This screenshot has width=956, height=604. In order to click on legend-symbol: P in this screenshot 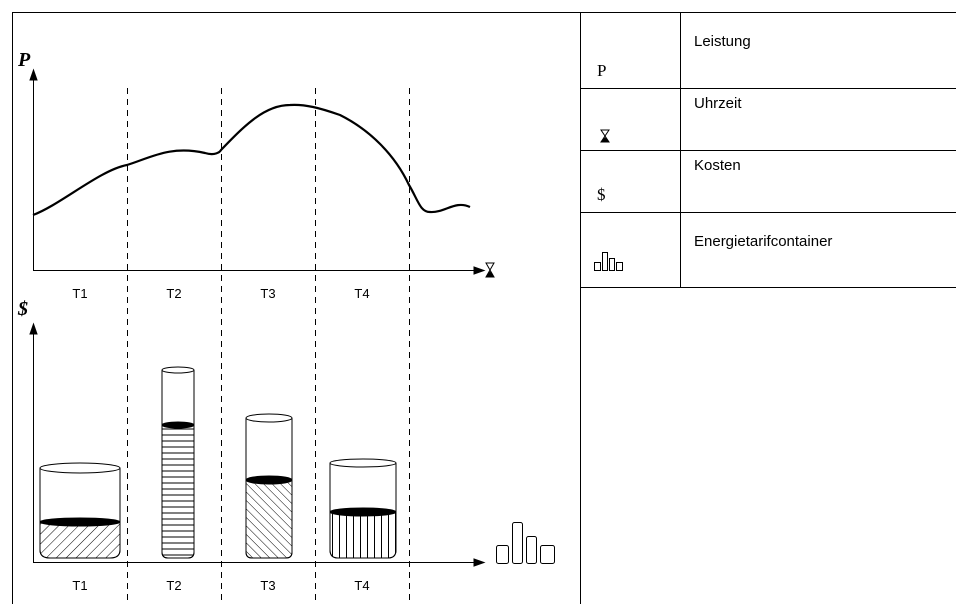, I will do `click(601, 70)`.